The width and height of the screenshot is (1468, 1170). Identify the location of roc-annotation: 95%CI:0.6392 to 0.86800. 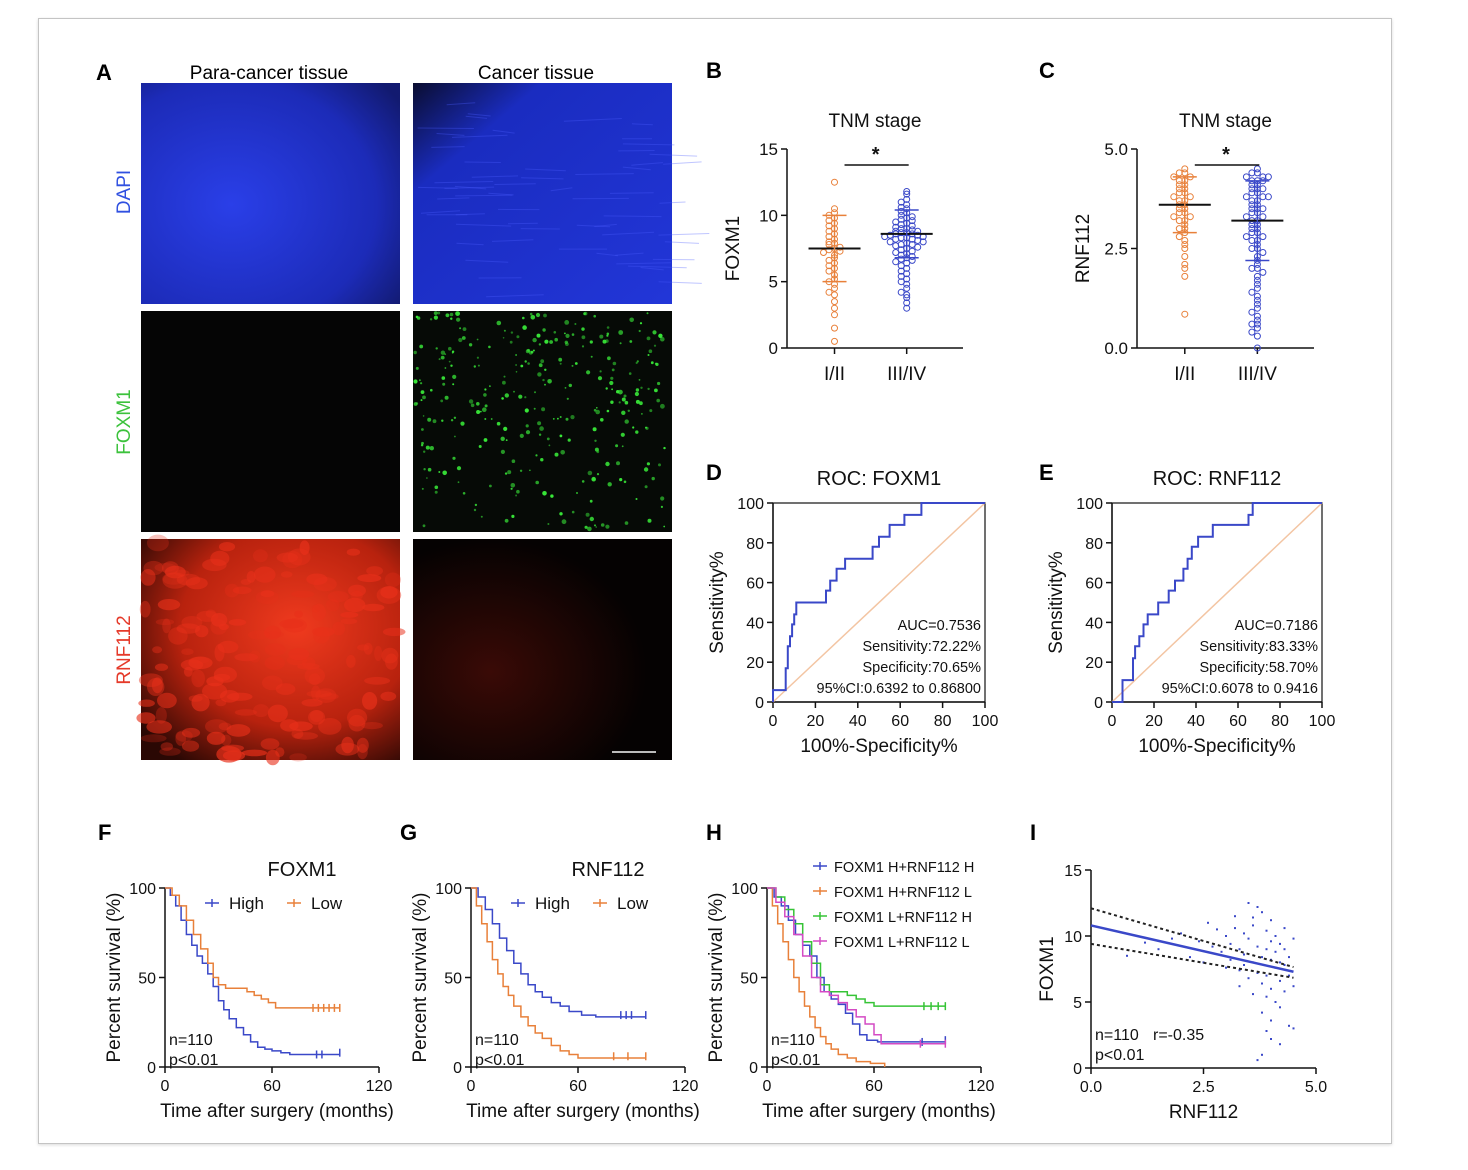
(899, 689).